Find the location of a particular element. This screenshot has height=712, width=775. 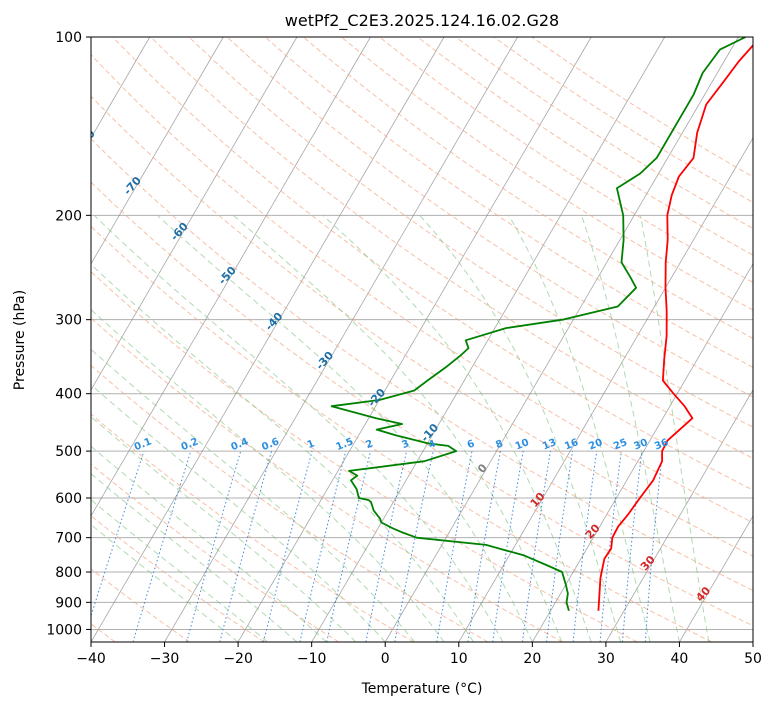

isotherm-label: -70 is located at coordinates (132, 186).